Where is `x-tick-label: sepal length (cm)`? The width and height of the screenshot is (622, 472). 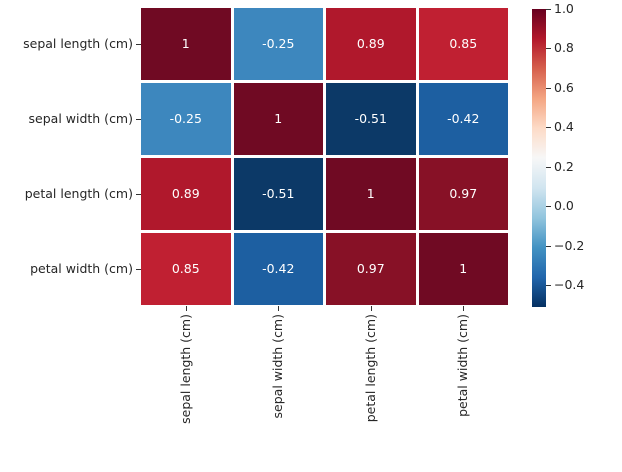 x-tick-label: sepal length (cm) is located at coordinates (185, 369).